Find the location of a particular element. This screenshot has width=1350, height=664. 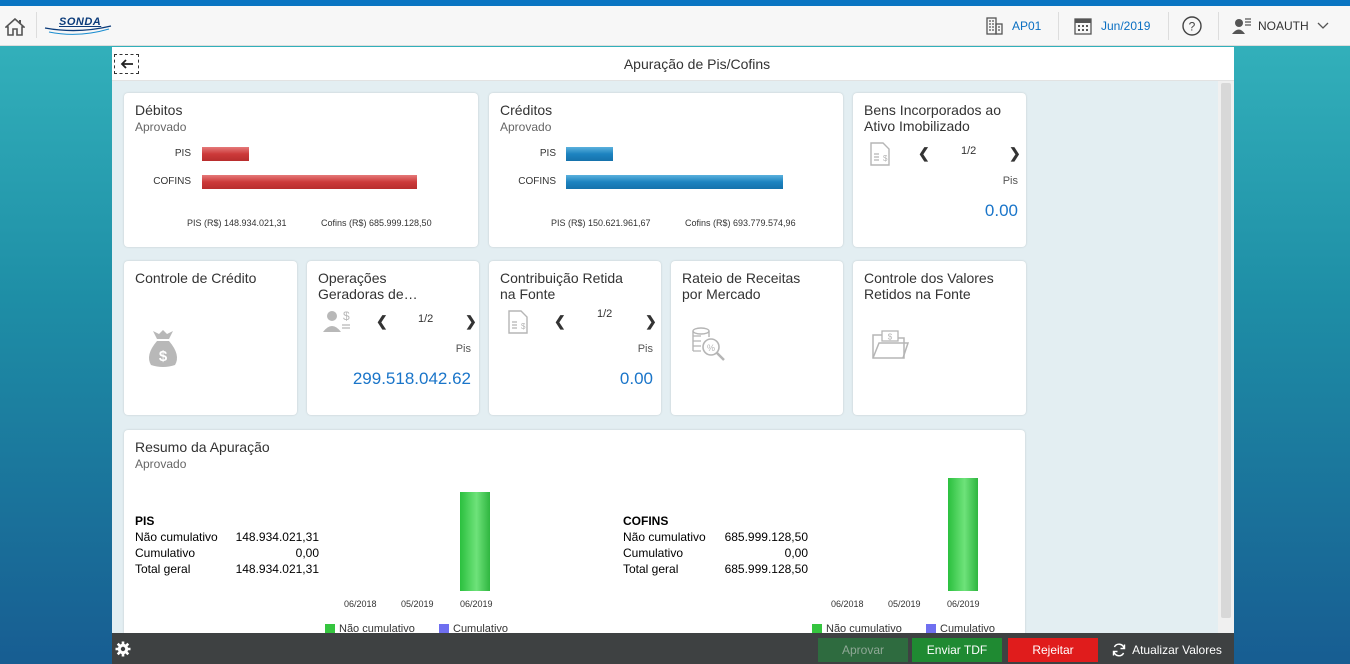

tile-title-line2: por Mercado is located at coordinates (721, 294).